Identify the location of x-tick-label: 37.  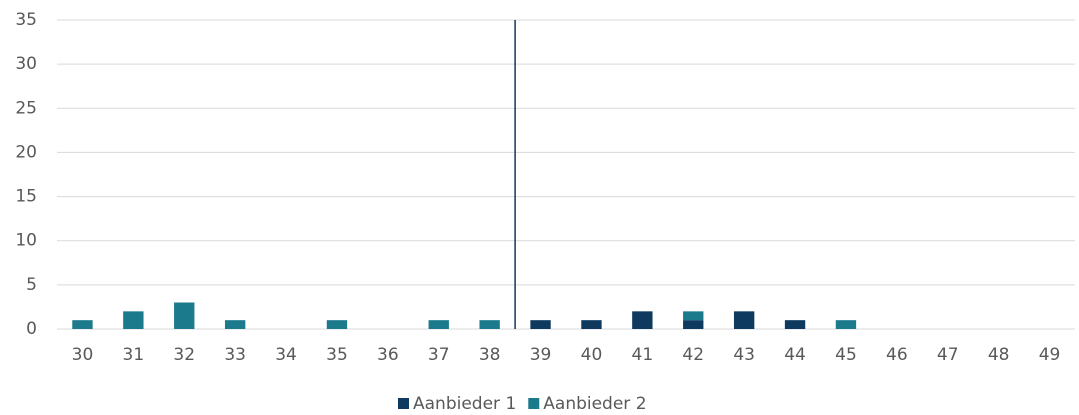
(439, 355).